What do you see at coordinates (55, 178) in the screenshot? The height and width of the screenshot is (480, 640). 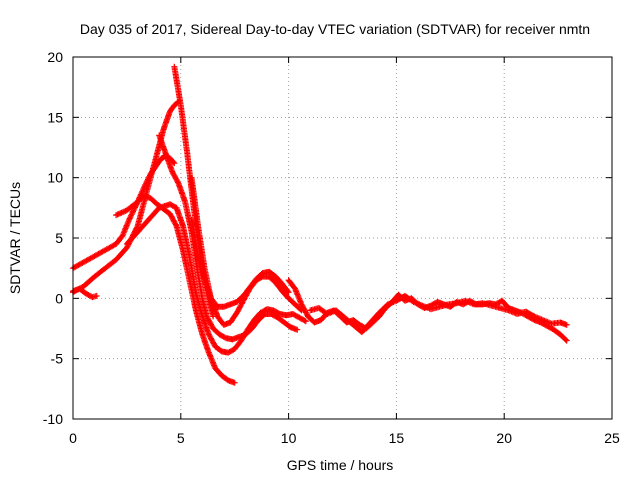 I see `y-tick-label: 10` at bounding box center [55, 178].